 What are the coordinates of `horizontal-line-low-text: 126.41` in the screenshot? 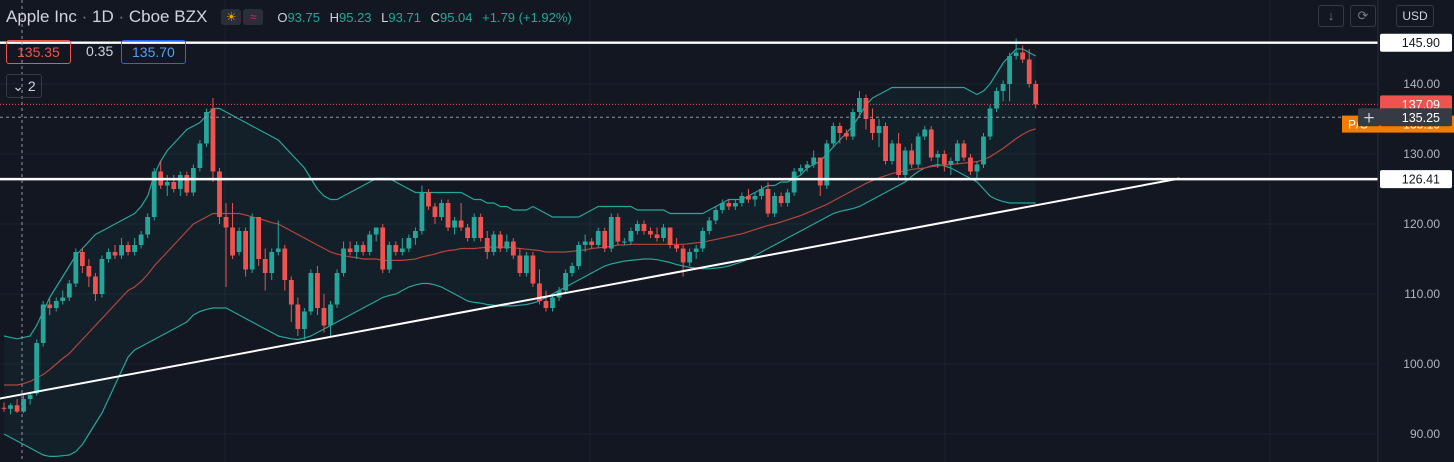 It's located at (1421, 180).